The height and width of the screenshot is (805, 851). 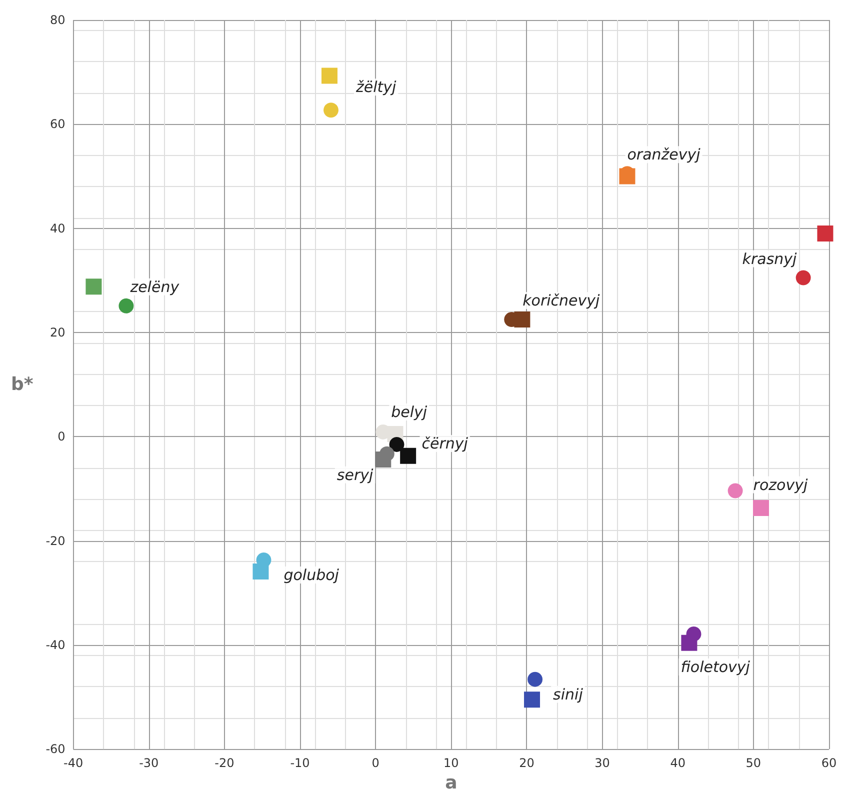 What do you see at coordinates (58, 332) in the screenshot?
I see `y-tick-label: 20` at bounding box center [58, 332].